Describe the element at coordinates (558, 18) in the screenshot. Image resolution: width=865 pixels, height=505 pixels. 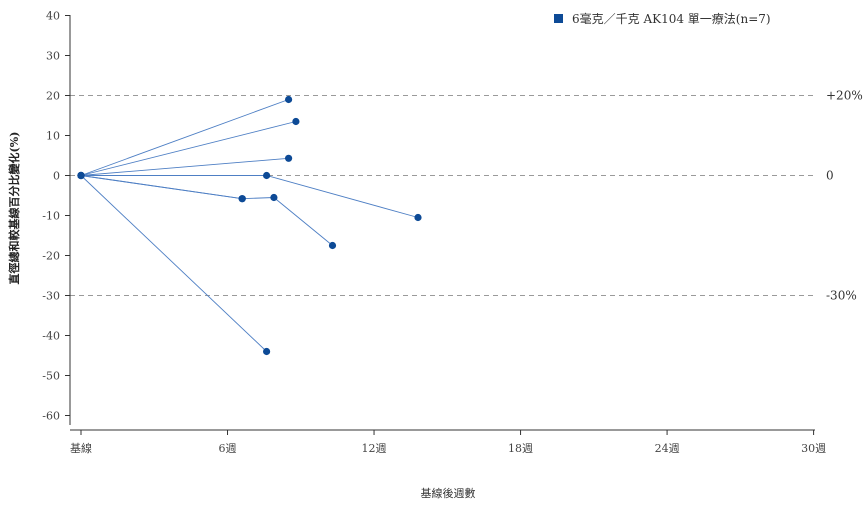
I see `legend-swatch` at that location.